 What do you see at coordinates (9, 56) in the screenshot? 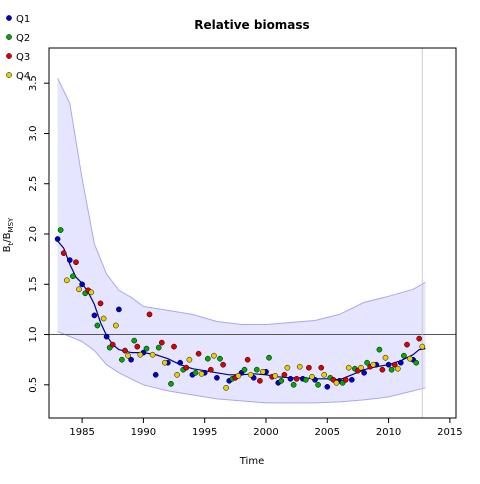
I see `legend-marker-q3` at bounding box center [9, 56].